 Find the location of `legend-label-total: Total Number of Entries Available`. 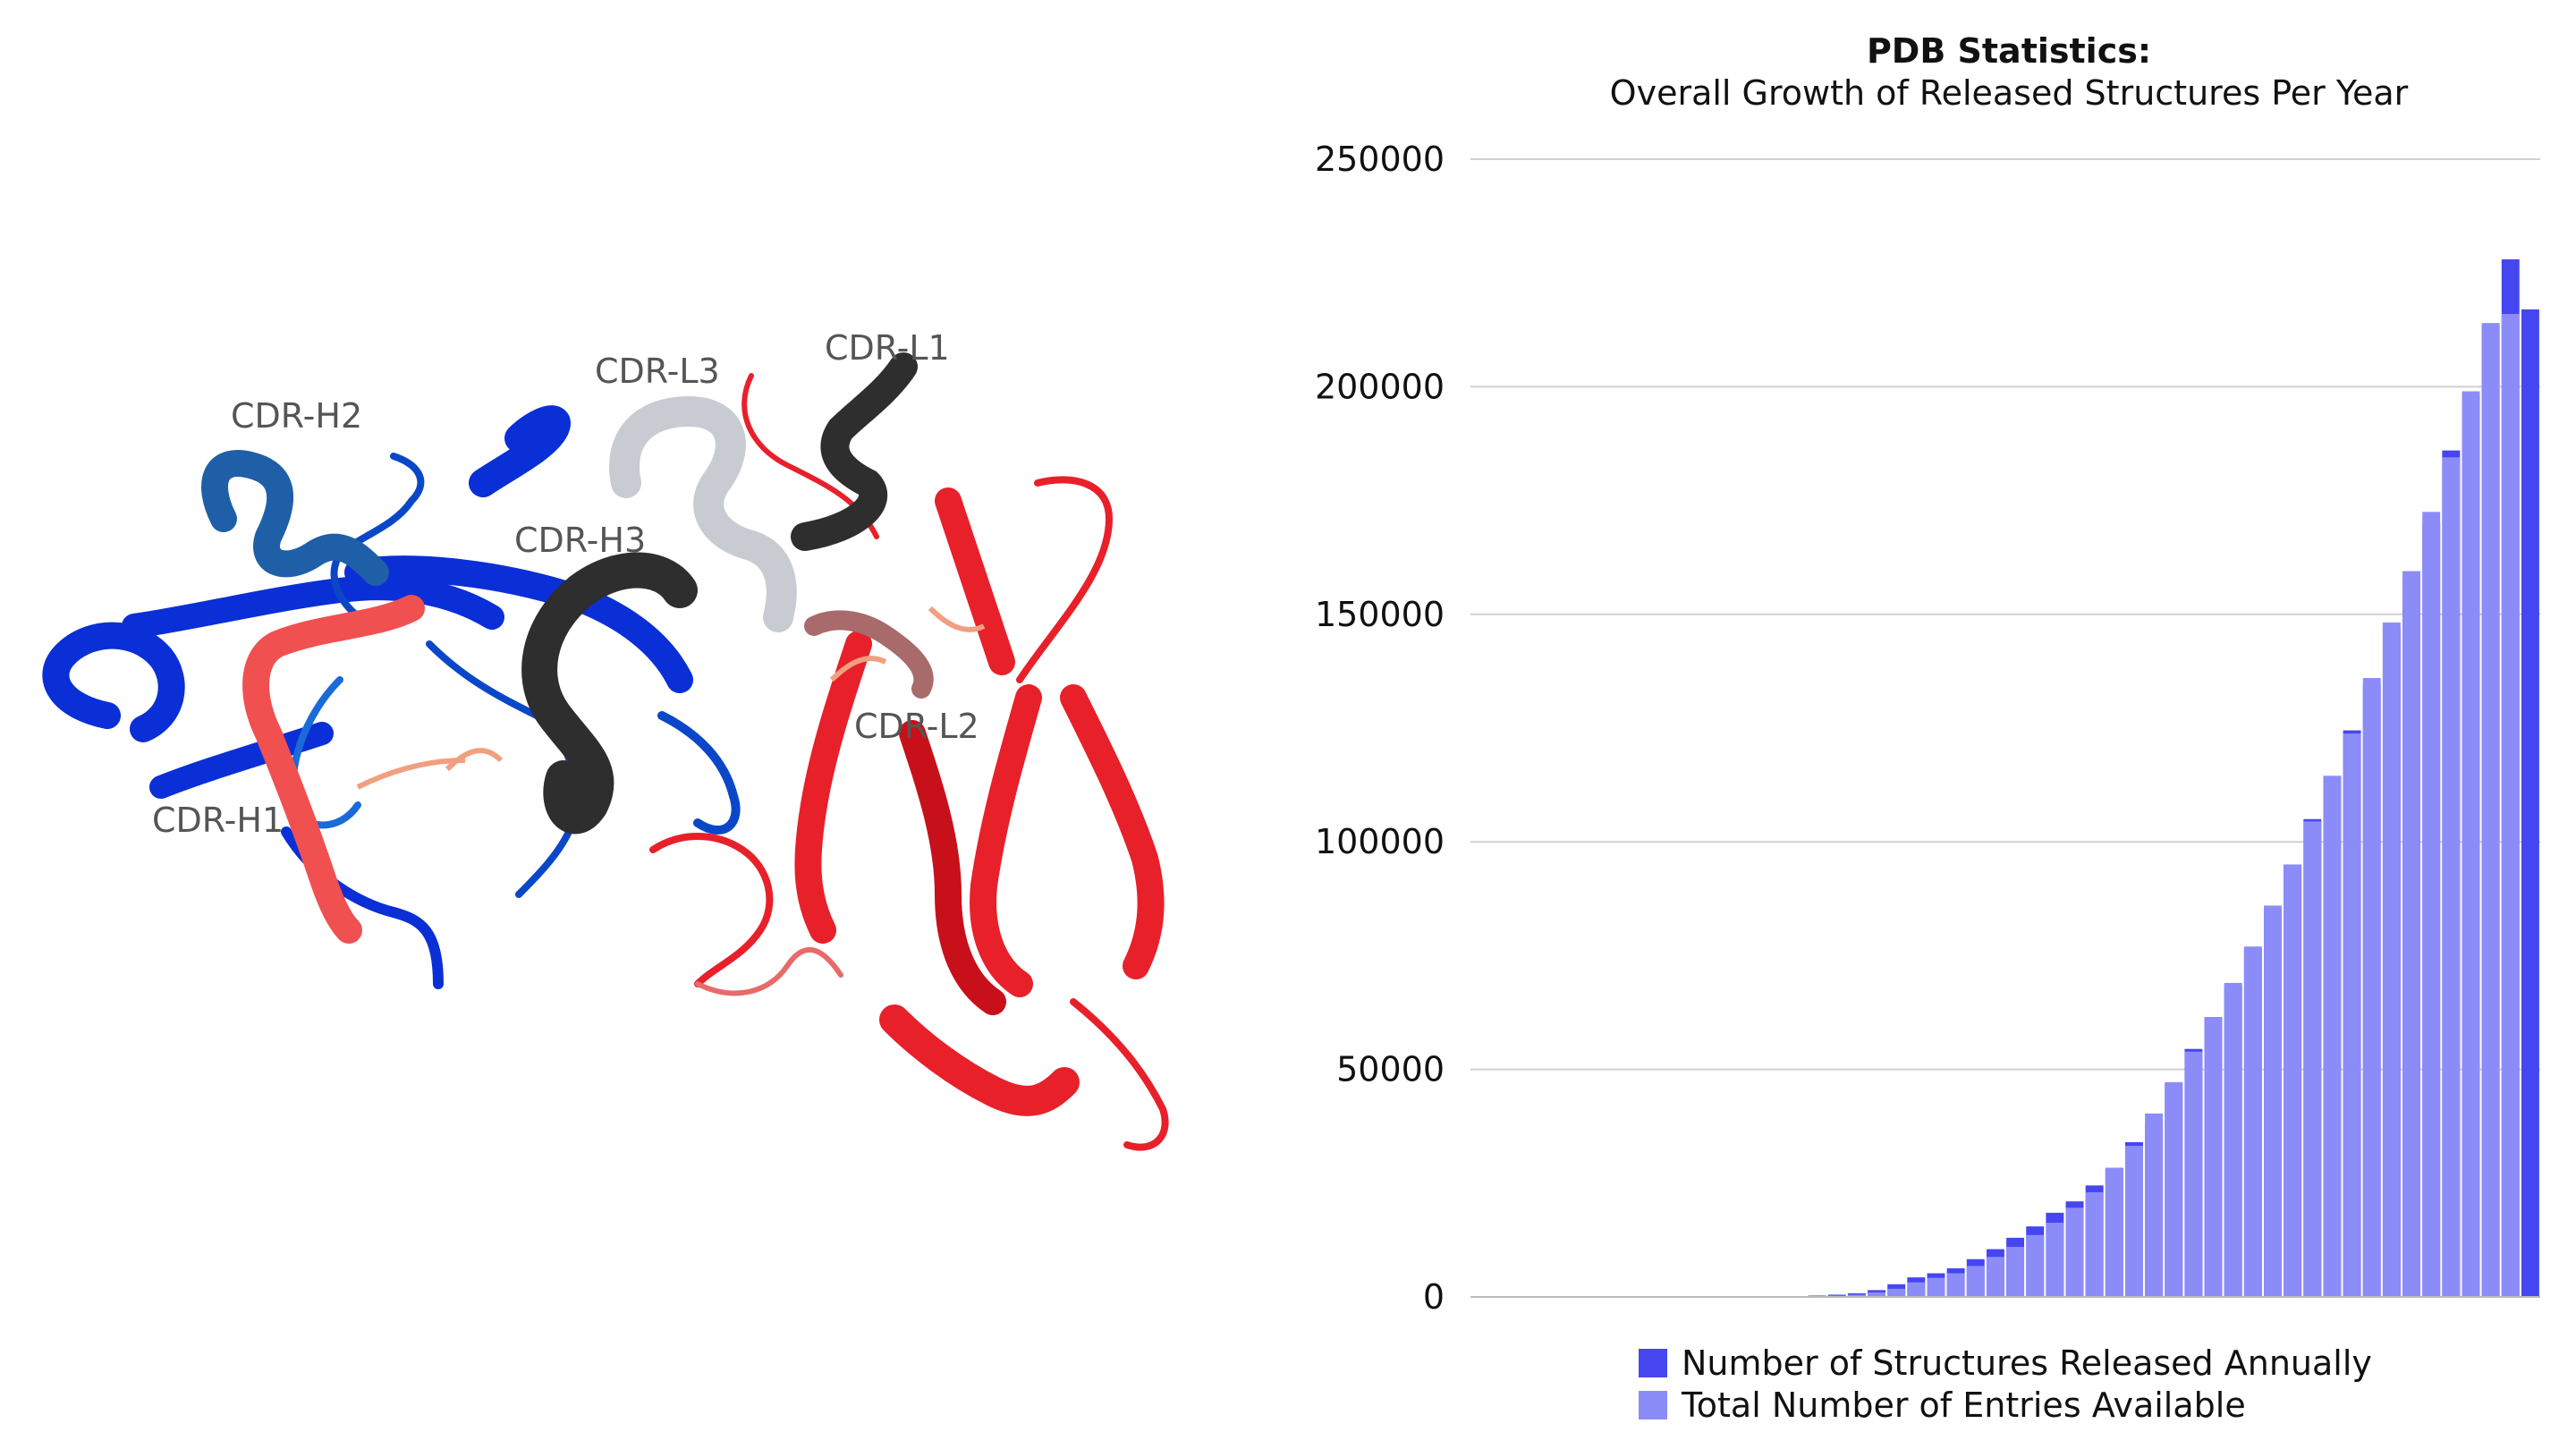

legend-label-total: Total Number of Entries Available is located at coordinates (1963, 1405).